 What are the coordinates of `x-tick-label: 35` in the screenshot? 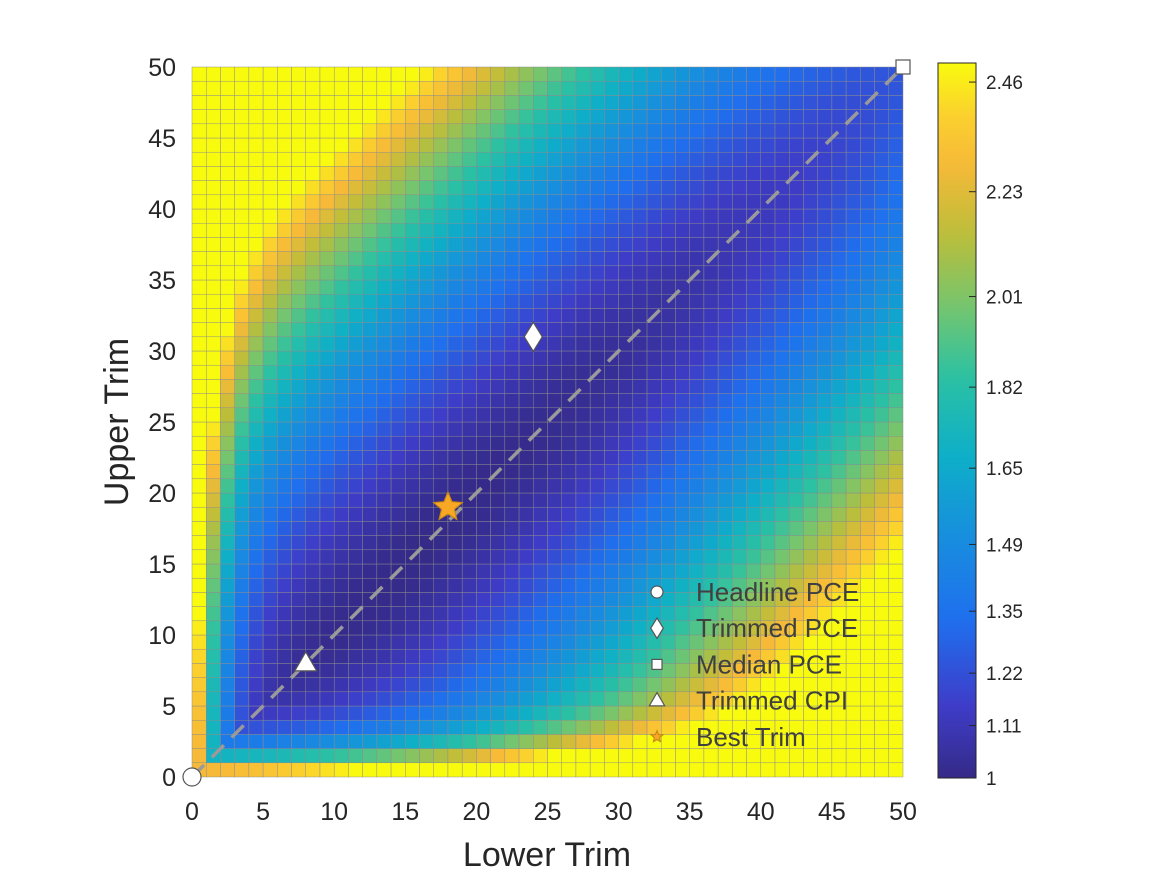 It's located at (690, 812).